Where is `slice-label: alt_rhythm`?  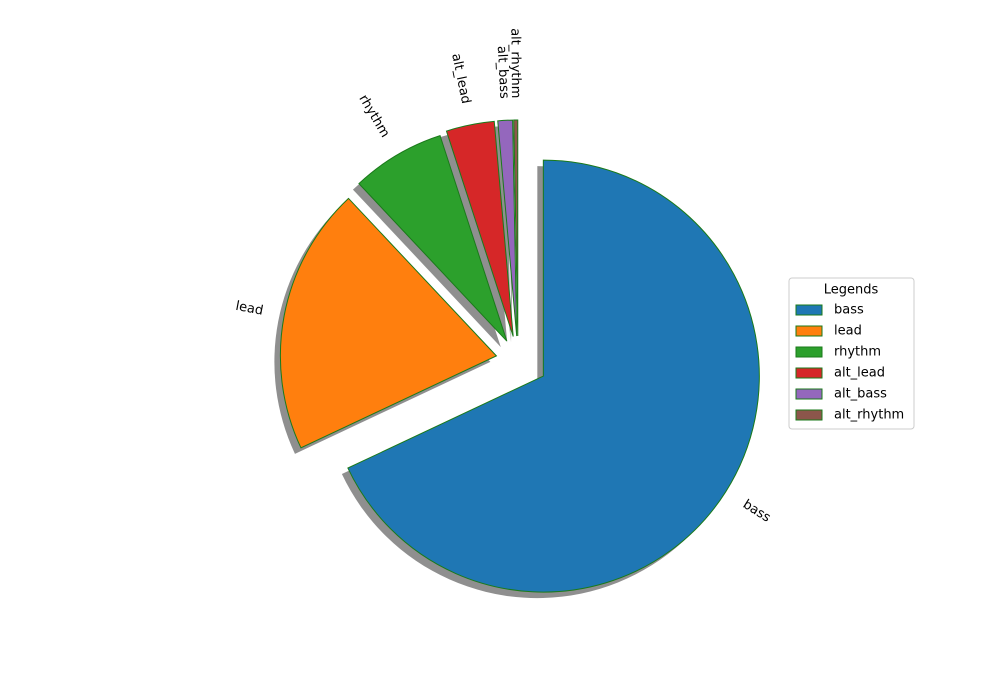
slice-label: alt_rhythm is located at coordinates (515, 63).